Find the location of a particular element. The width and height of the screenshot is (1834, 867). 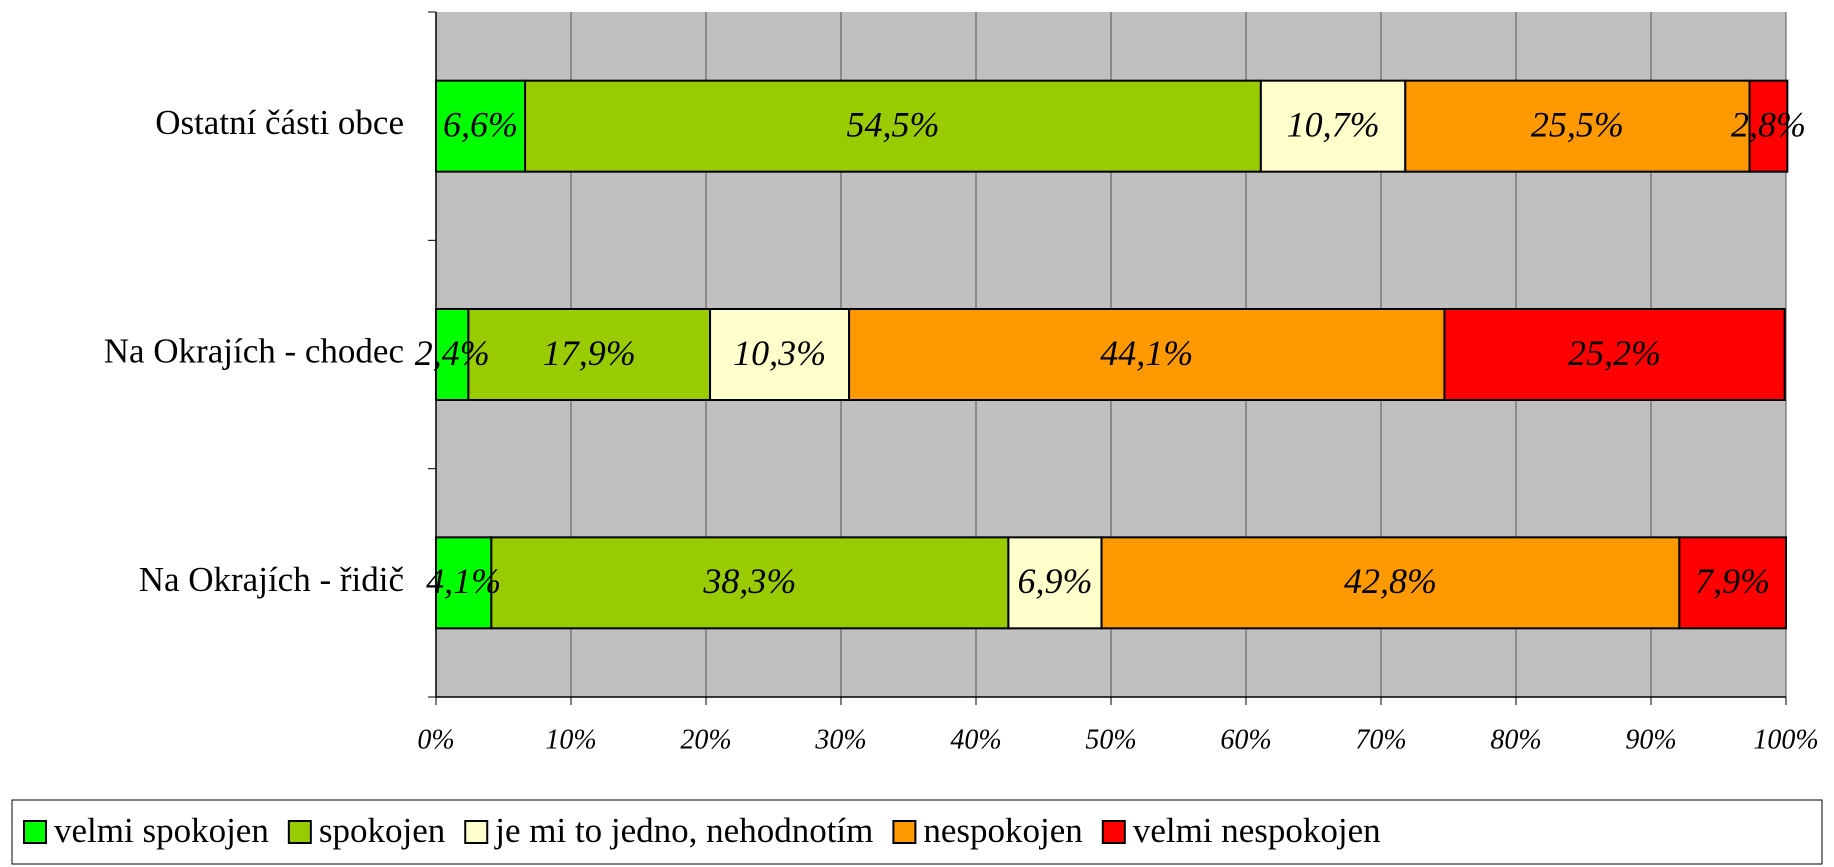

legend-label: velmi spokojen is located at coordinates (161, 830).